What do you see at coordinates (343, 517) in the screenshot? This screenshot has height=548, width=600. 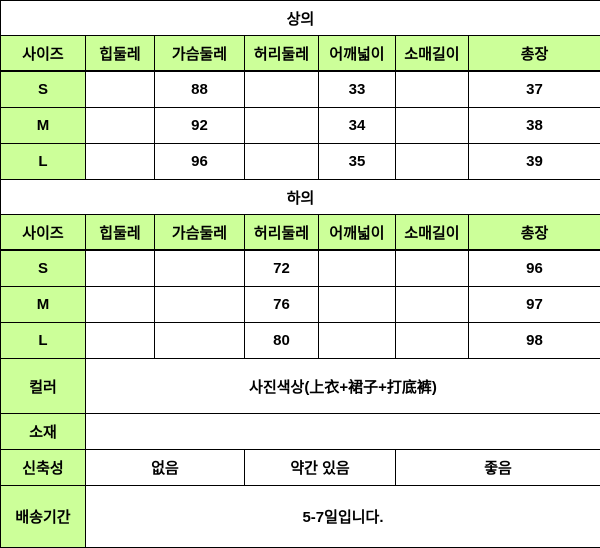 I see `info-value-shipping: 5-7일입니다.` at bounding box center [343, 517].